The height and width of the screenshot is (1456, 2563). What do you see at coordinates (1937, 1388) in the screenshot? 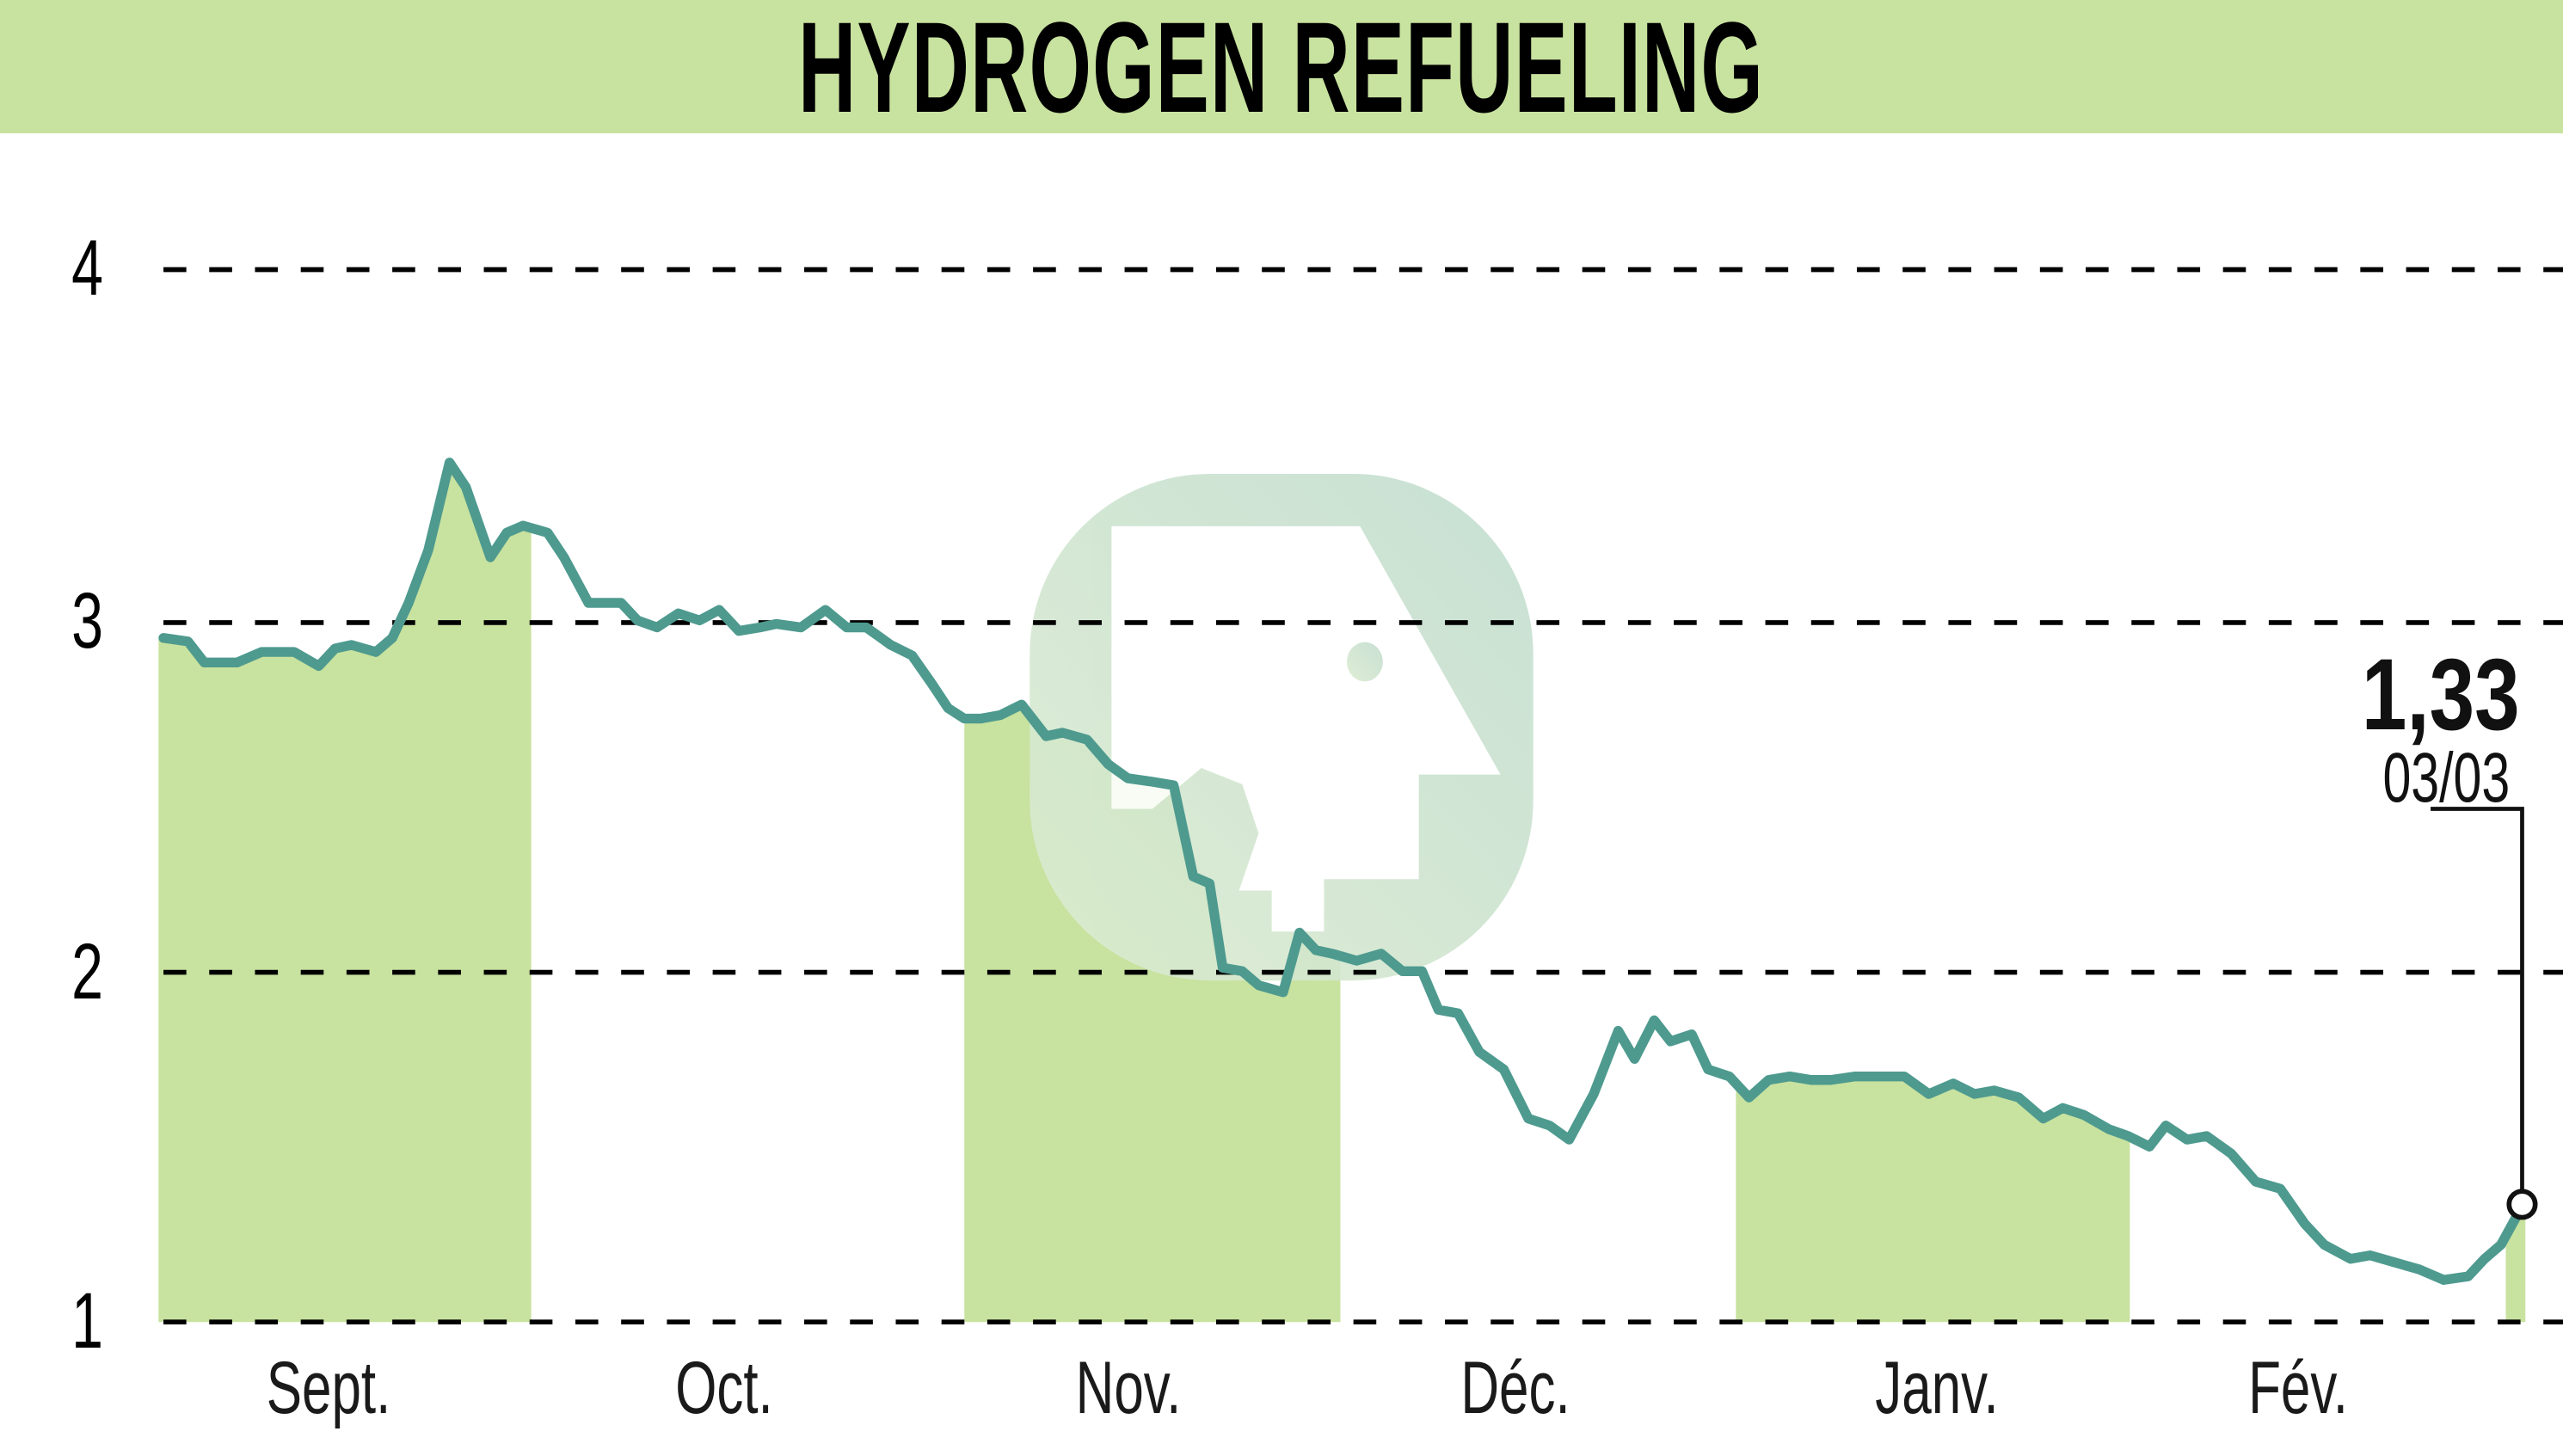
I see `x-tick-janv: Janv.` at bounding box center [1937, 1388].